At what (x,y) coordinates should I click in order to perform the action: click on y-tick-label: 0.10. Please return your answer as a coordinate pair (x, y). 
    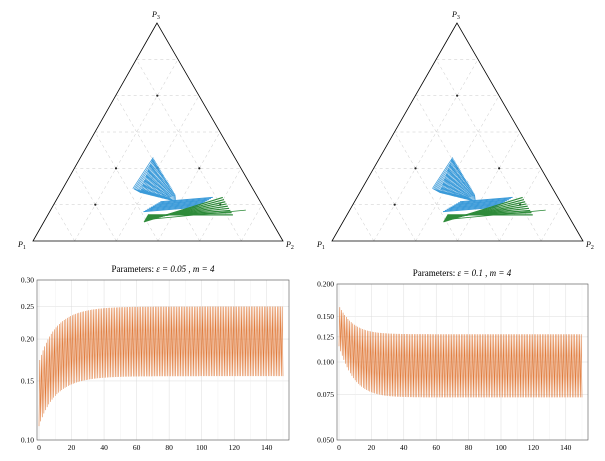
    Looking at the image, I should click on (27, 440).